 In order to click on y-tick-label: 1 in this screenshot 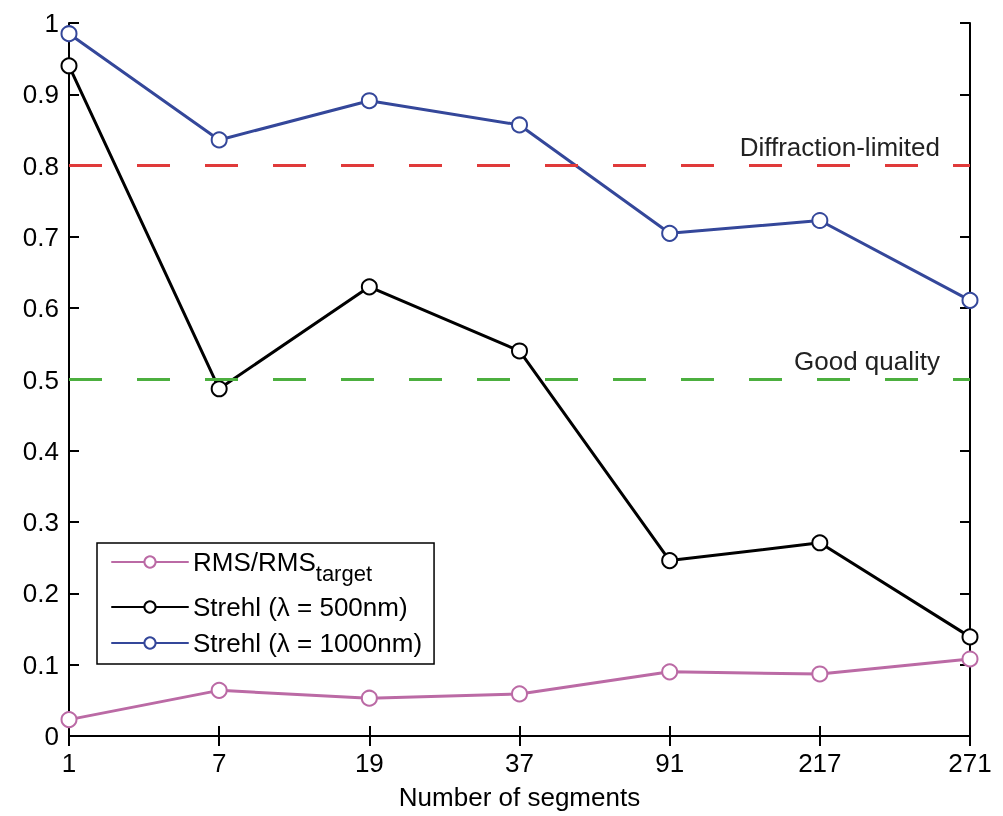, I will do `click(51, 23)`.